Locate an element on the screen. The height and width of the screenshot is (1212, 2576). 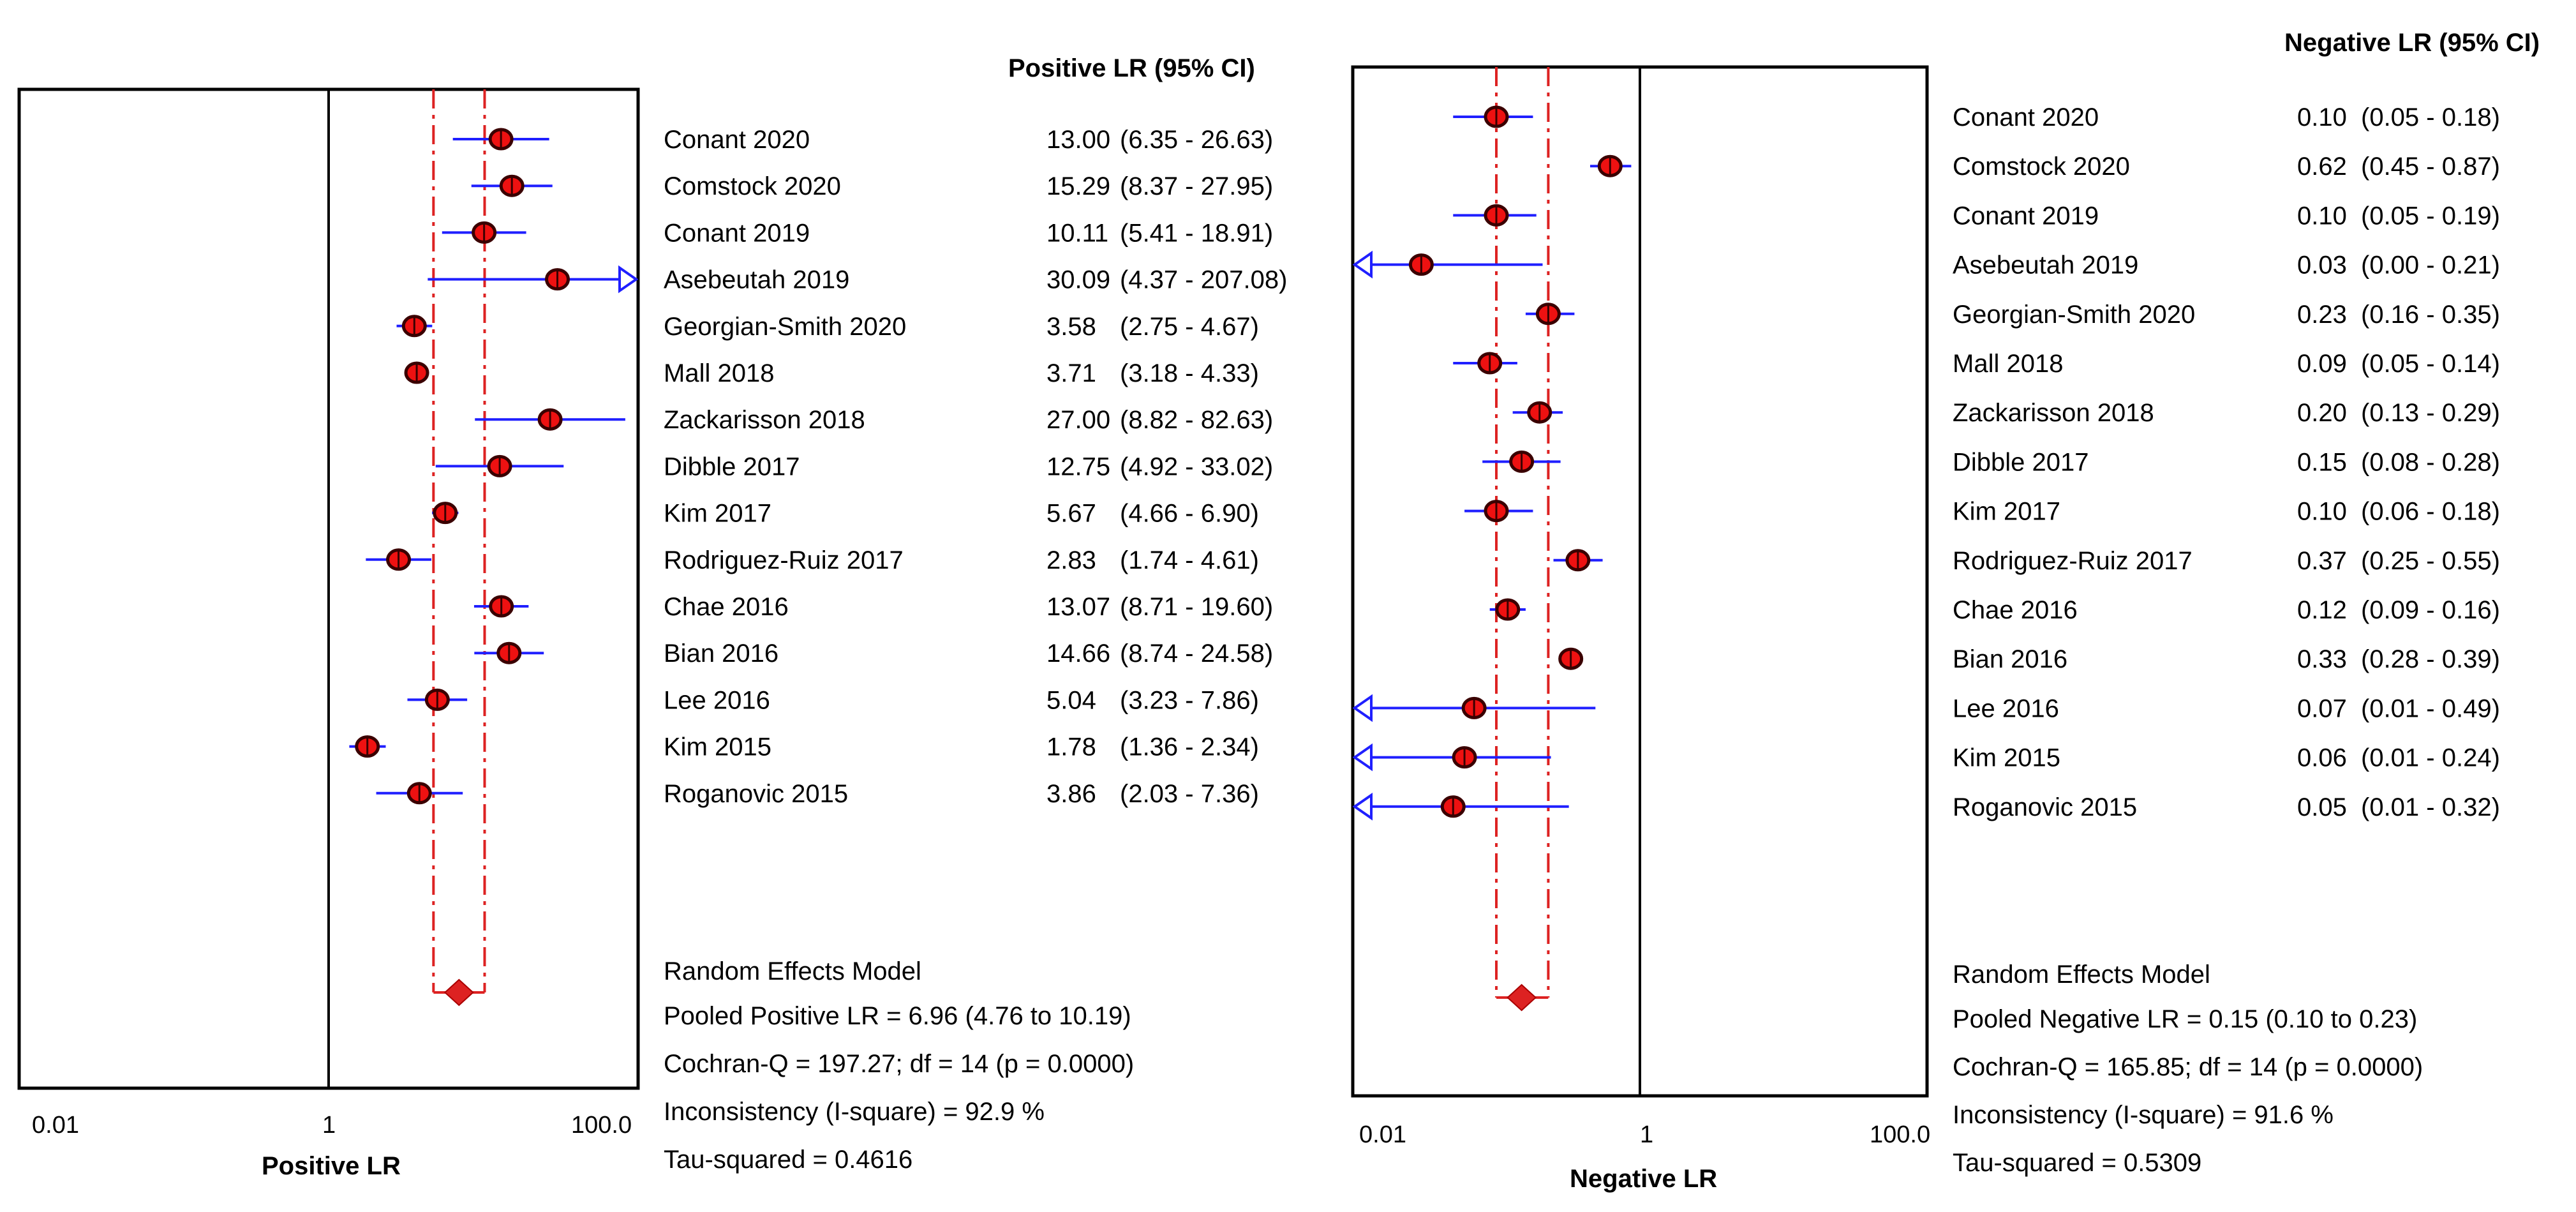
study-estimate: 13.00 is located at coordinates (1078, 140).